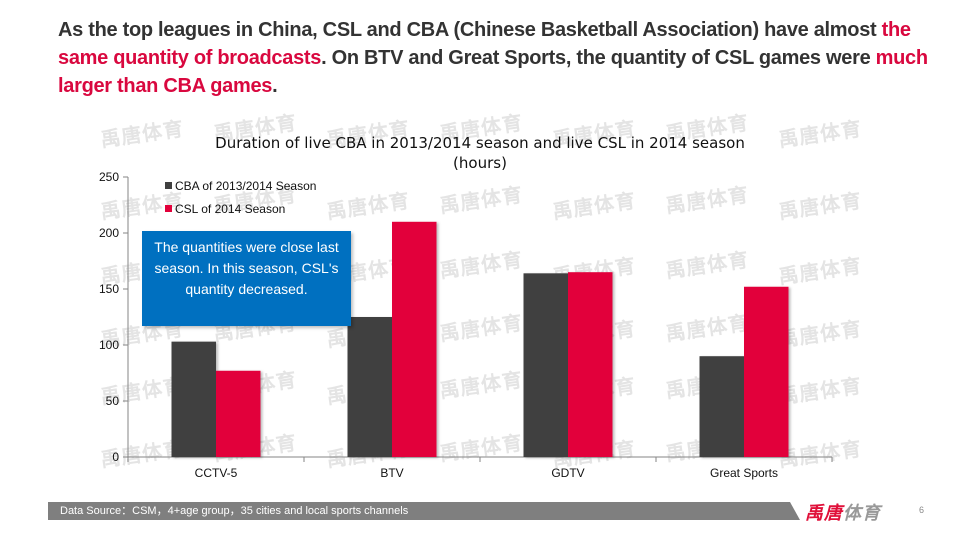 The height and width of the screenshot is (540, 960). Describe the element at coordinates (216, 473) in the screenshot. I see `x-tick-label: CCTV-5` at that location.